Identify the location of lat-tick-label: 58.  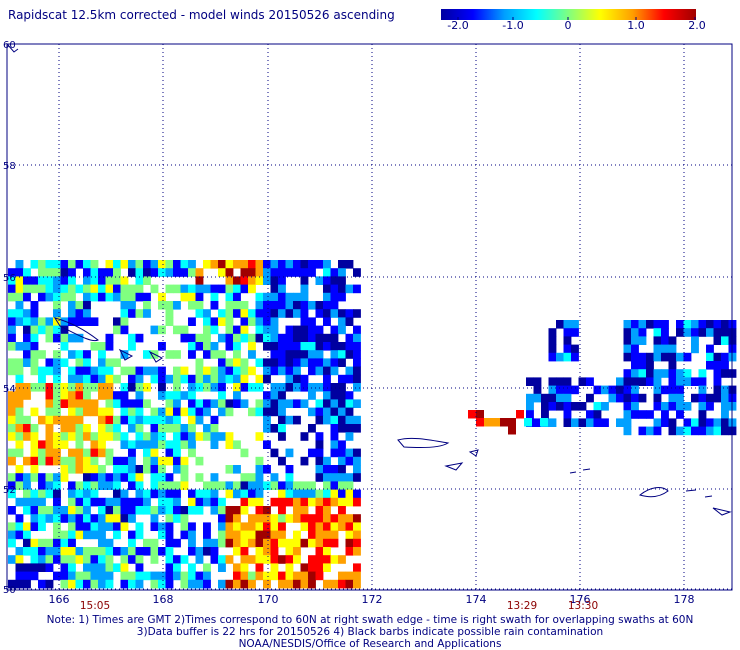
(9, 166).